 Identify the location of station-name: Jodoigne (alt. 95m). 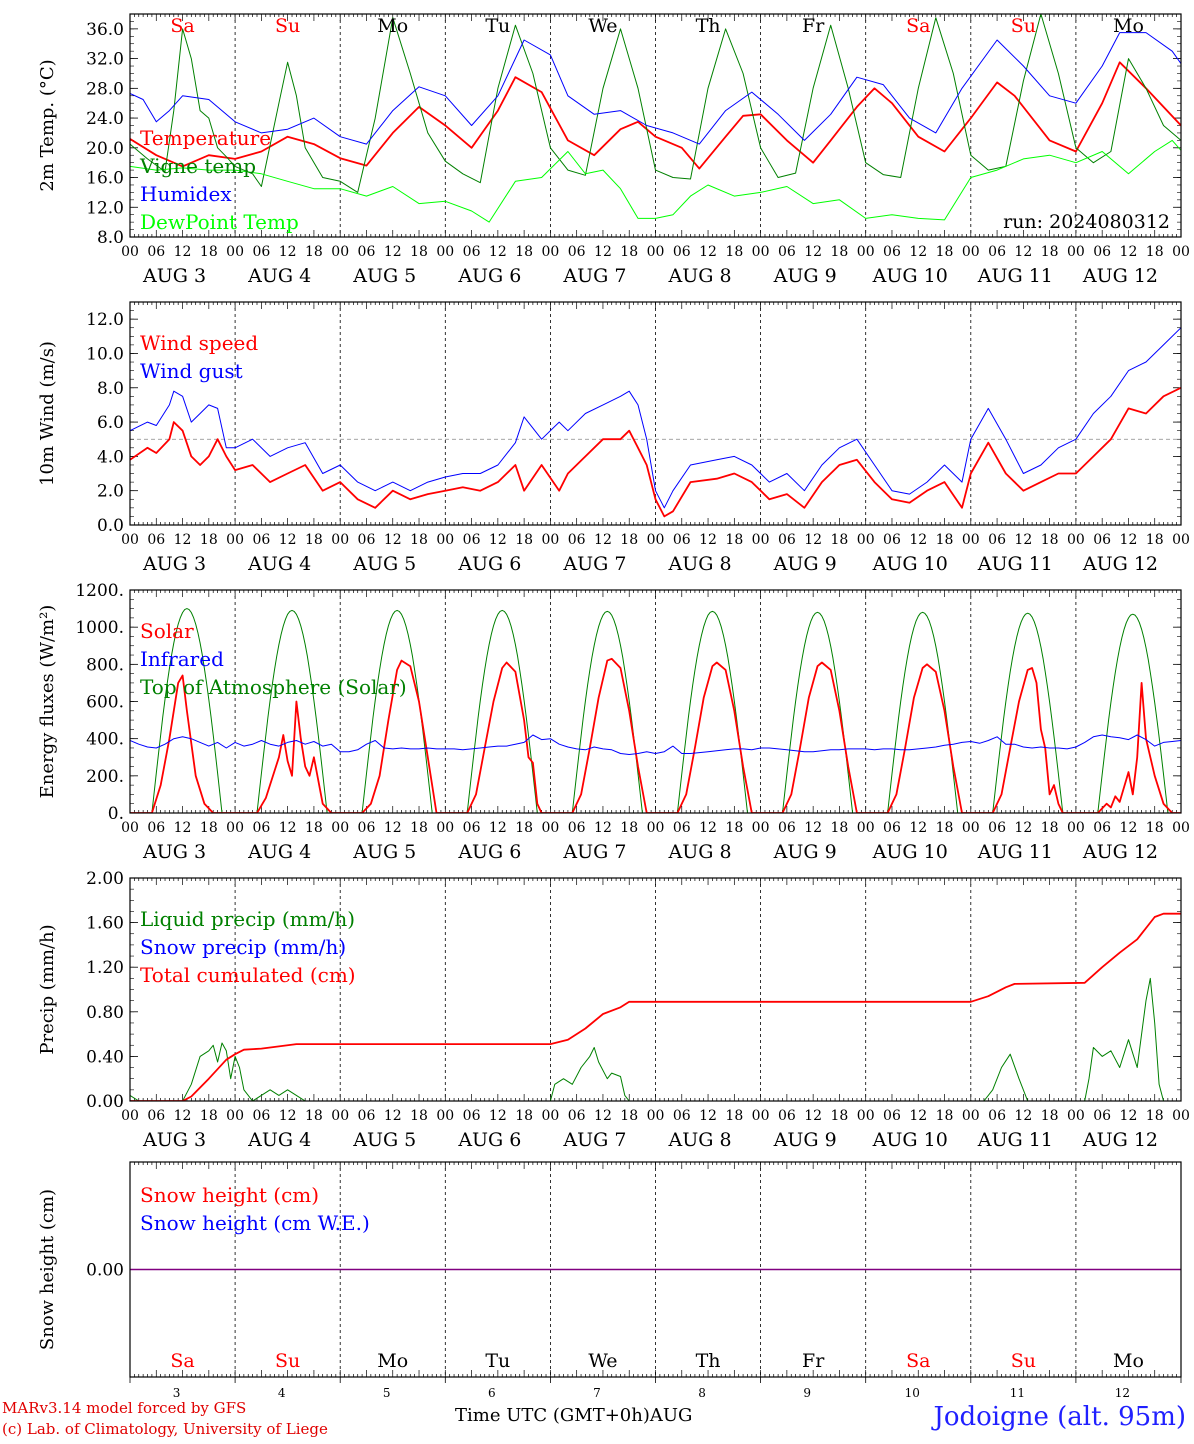
(1059, 1417).